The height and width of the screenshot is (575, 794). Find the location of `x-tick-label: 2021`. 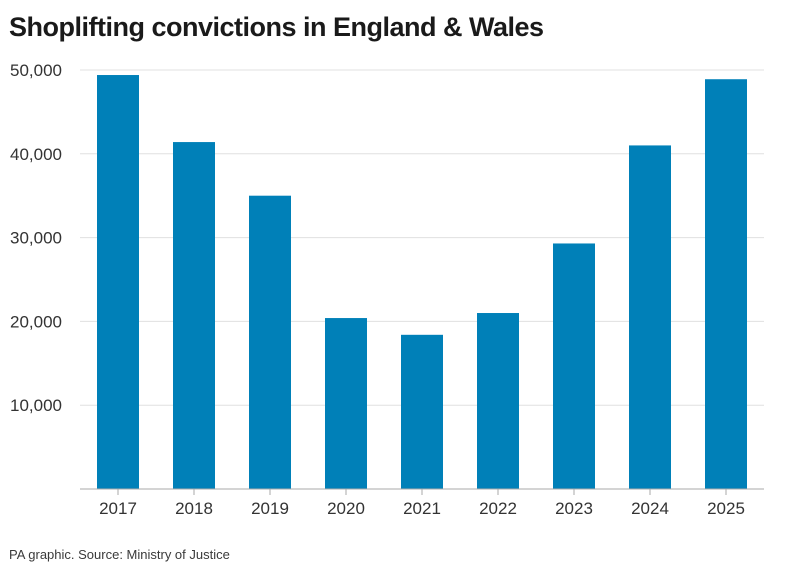

x-tick-label: 2021 is located at coordinates (422, 508).